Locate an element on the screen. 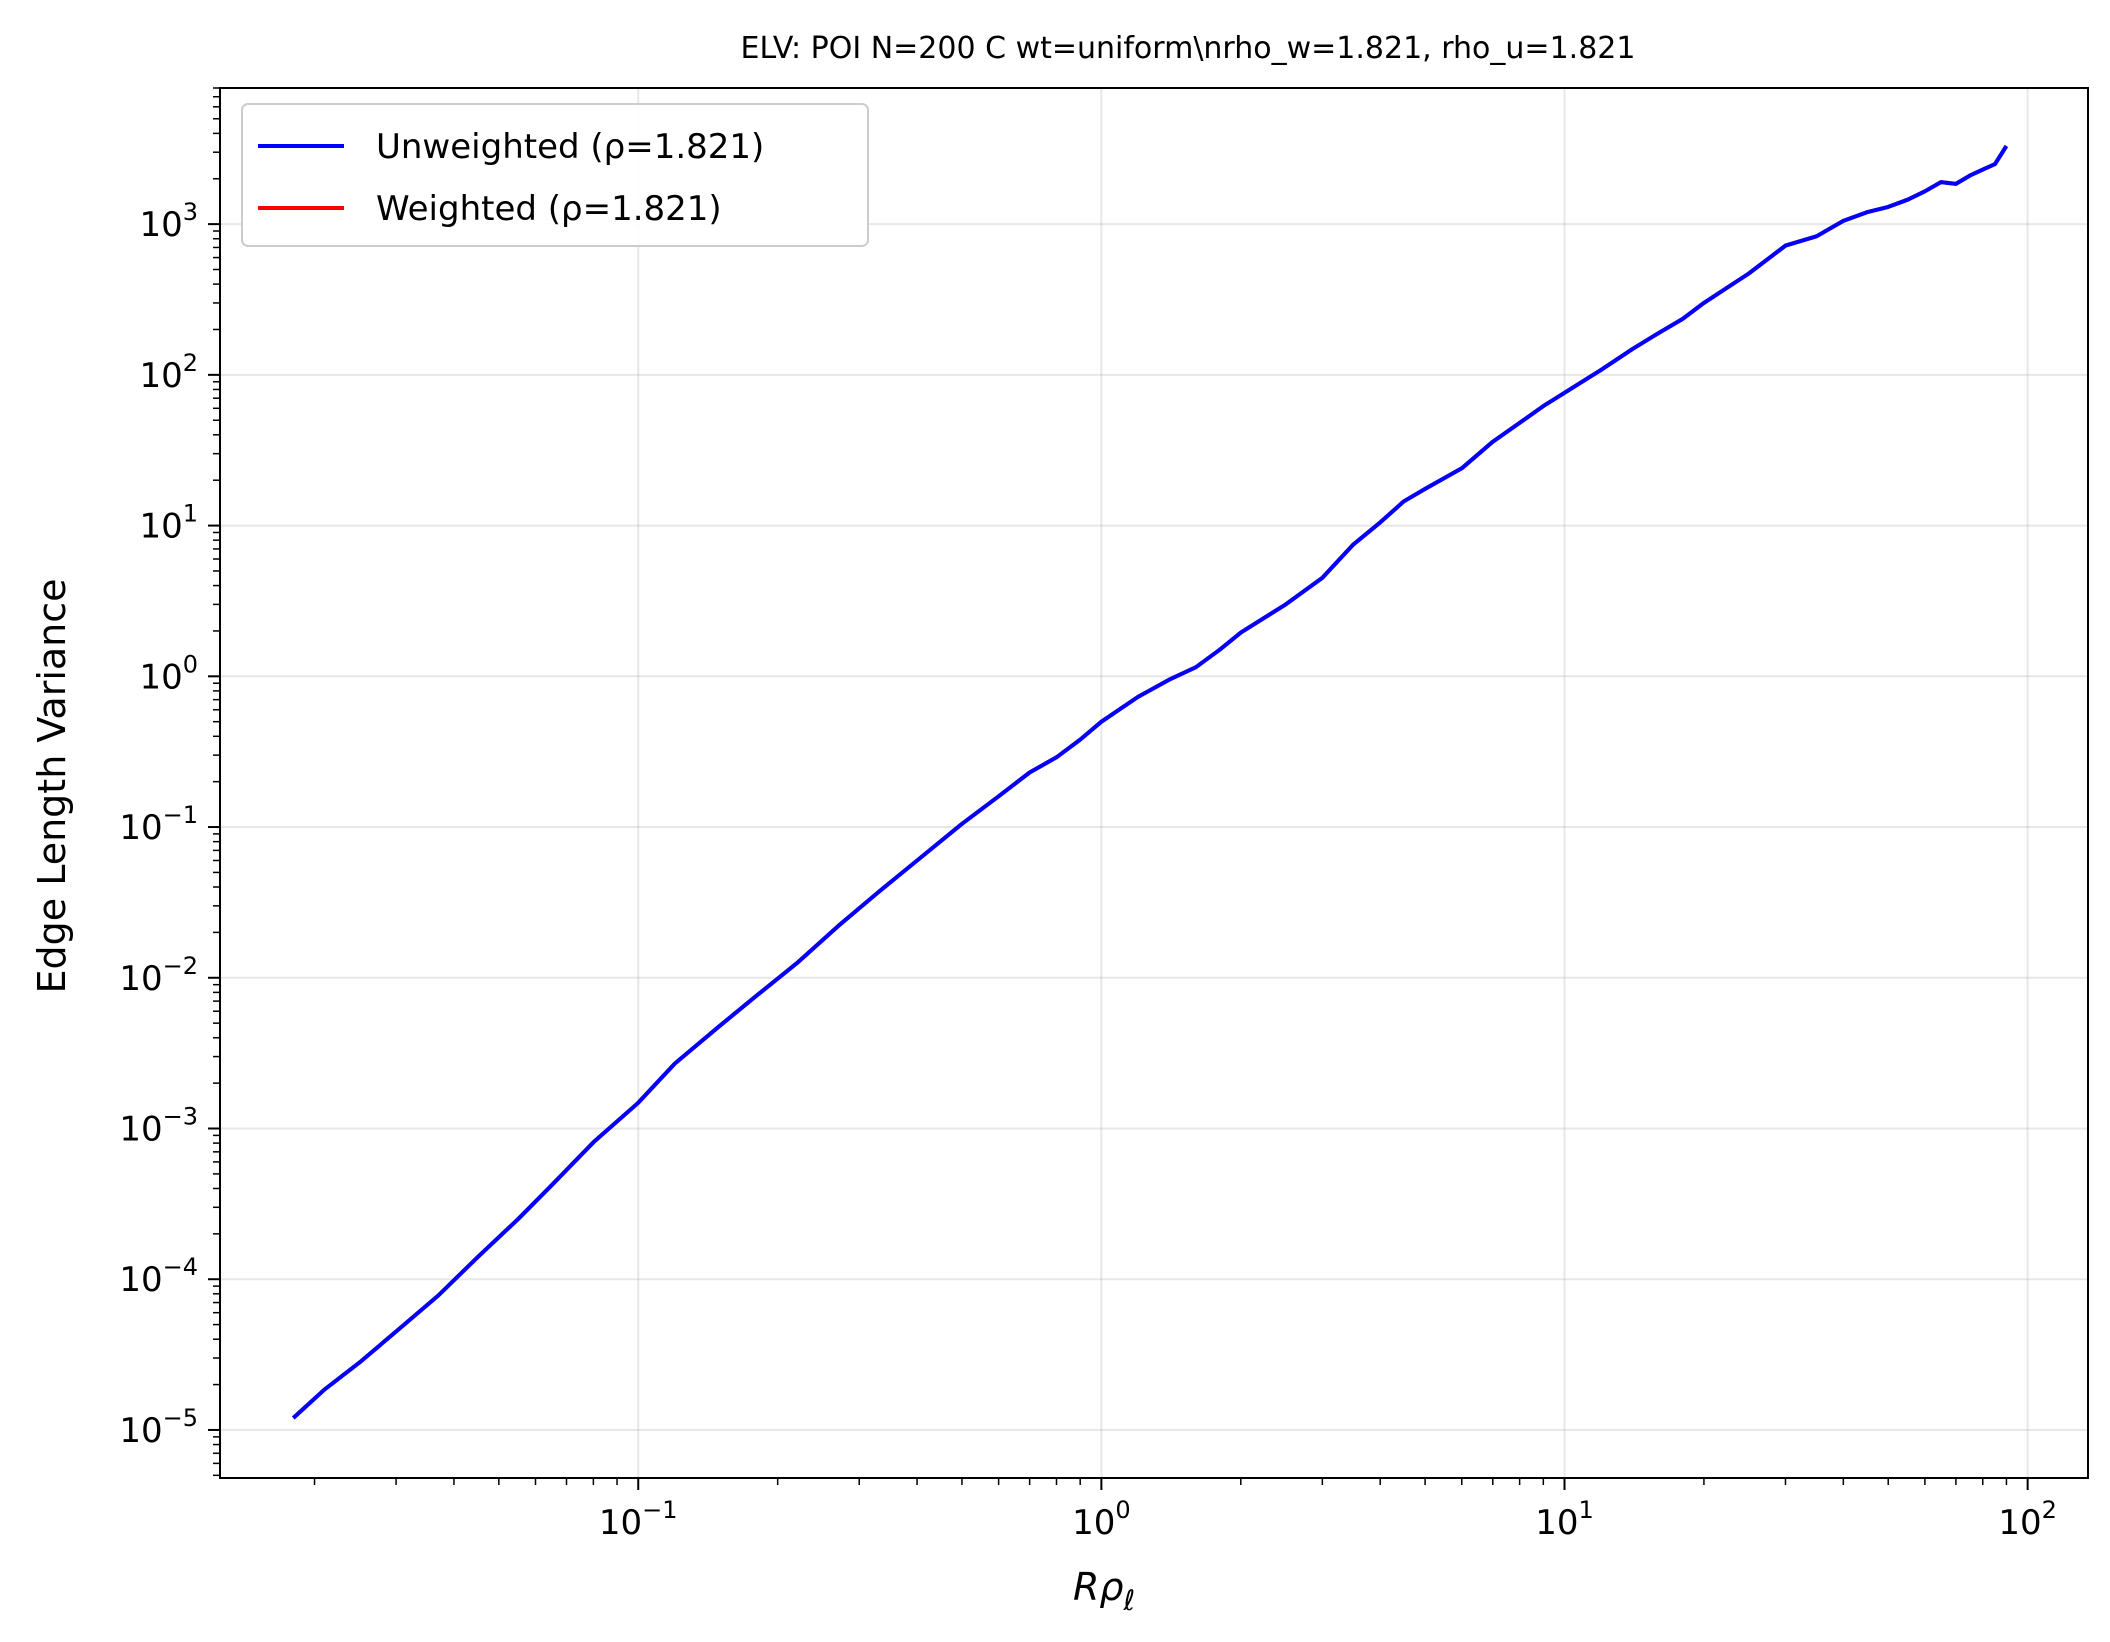 The width and height of the screenshot is (2110, 1642). x-axis-label: Rρℓ is located at coordinates (1104, 1591).